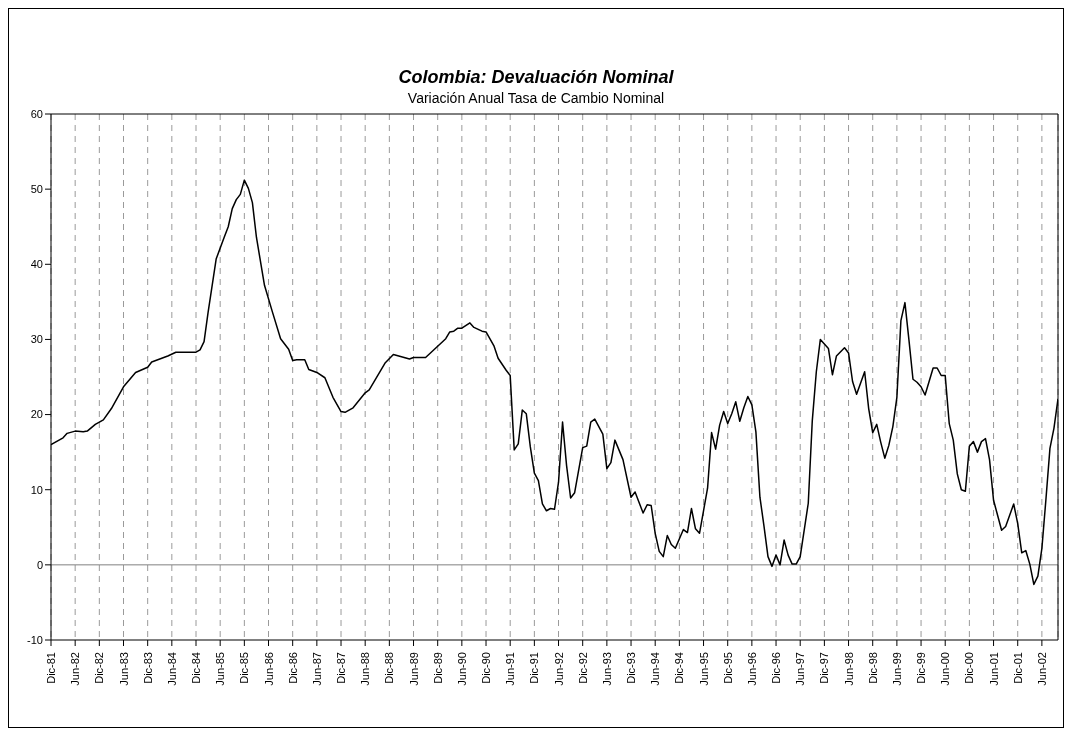  What do you see at coordinates (36, 339) in the screenshot?
I see `y-tick-label: 30` at bounding box center [36, 339].